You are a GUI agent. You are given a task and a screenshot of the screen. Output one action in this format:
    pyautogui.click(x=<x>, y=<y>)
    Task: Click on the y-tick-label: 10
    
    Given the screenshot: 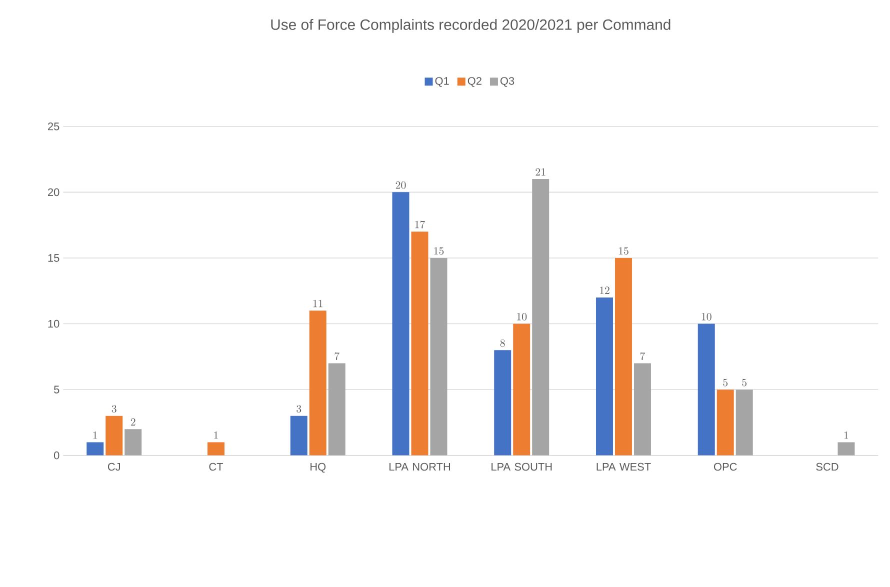 What is the action you would take?
    pyautogui.click(x=54, y=324)
    